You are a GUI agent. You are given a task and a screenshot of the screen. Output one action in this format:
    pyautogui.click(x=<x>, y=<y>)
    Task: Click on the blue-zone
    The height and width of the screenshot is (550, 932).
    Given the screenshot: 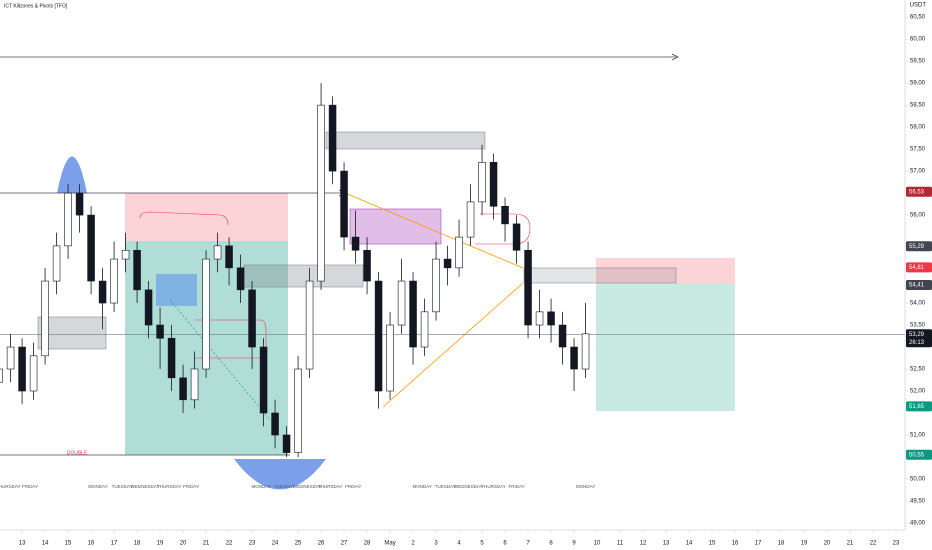 What is the action you would take?
    pyautogui.click(x=176, y=290)
    